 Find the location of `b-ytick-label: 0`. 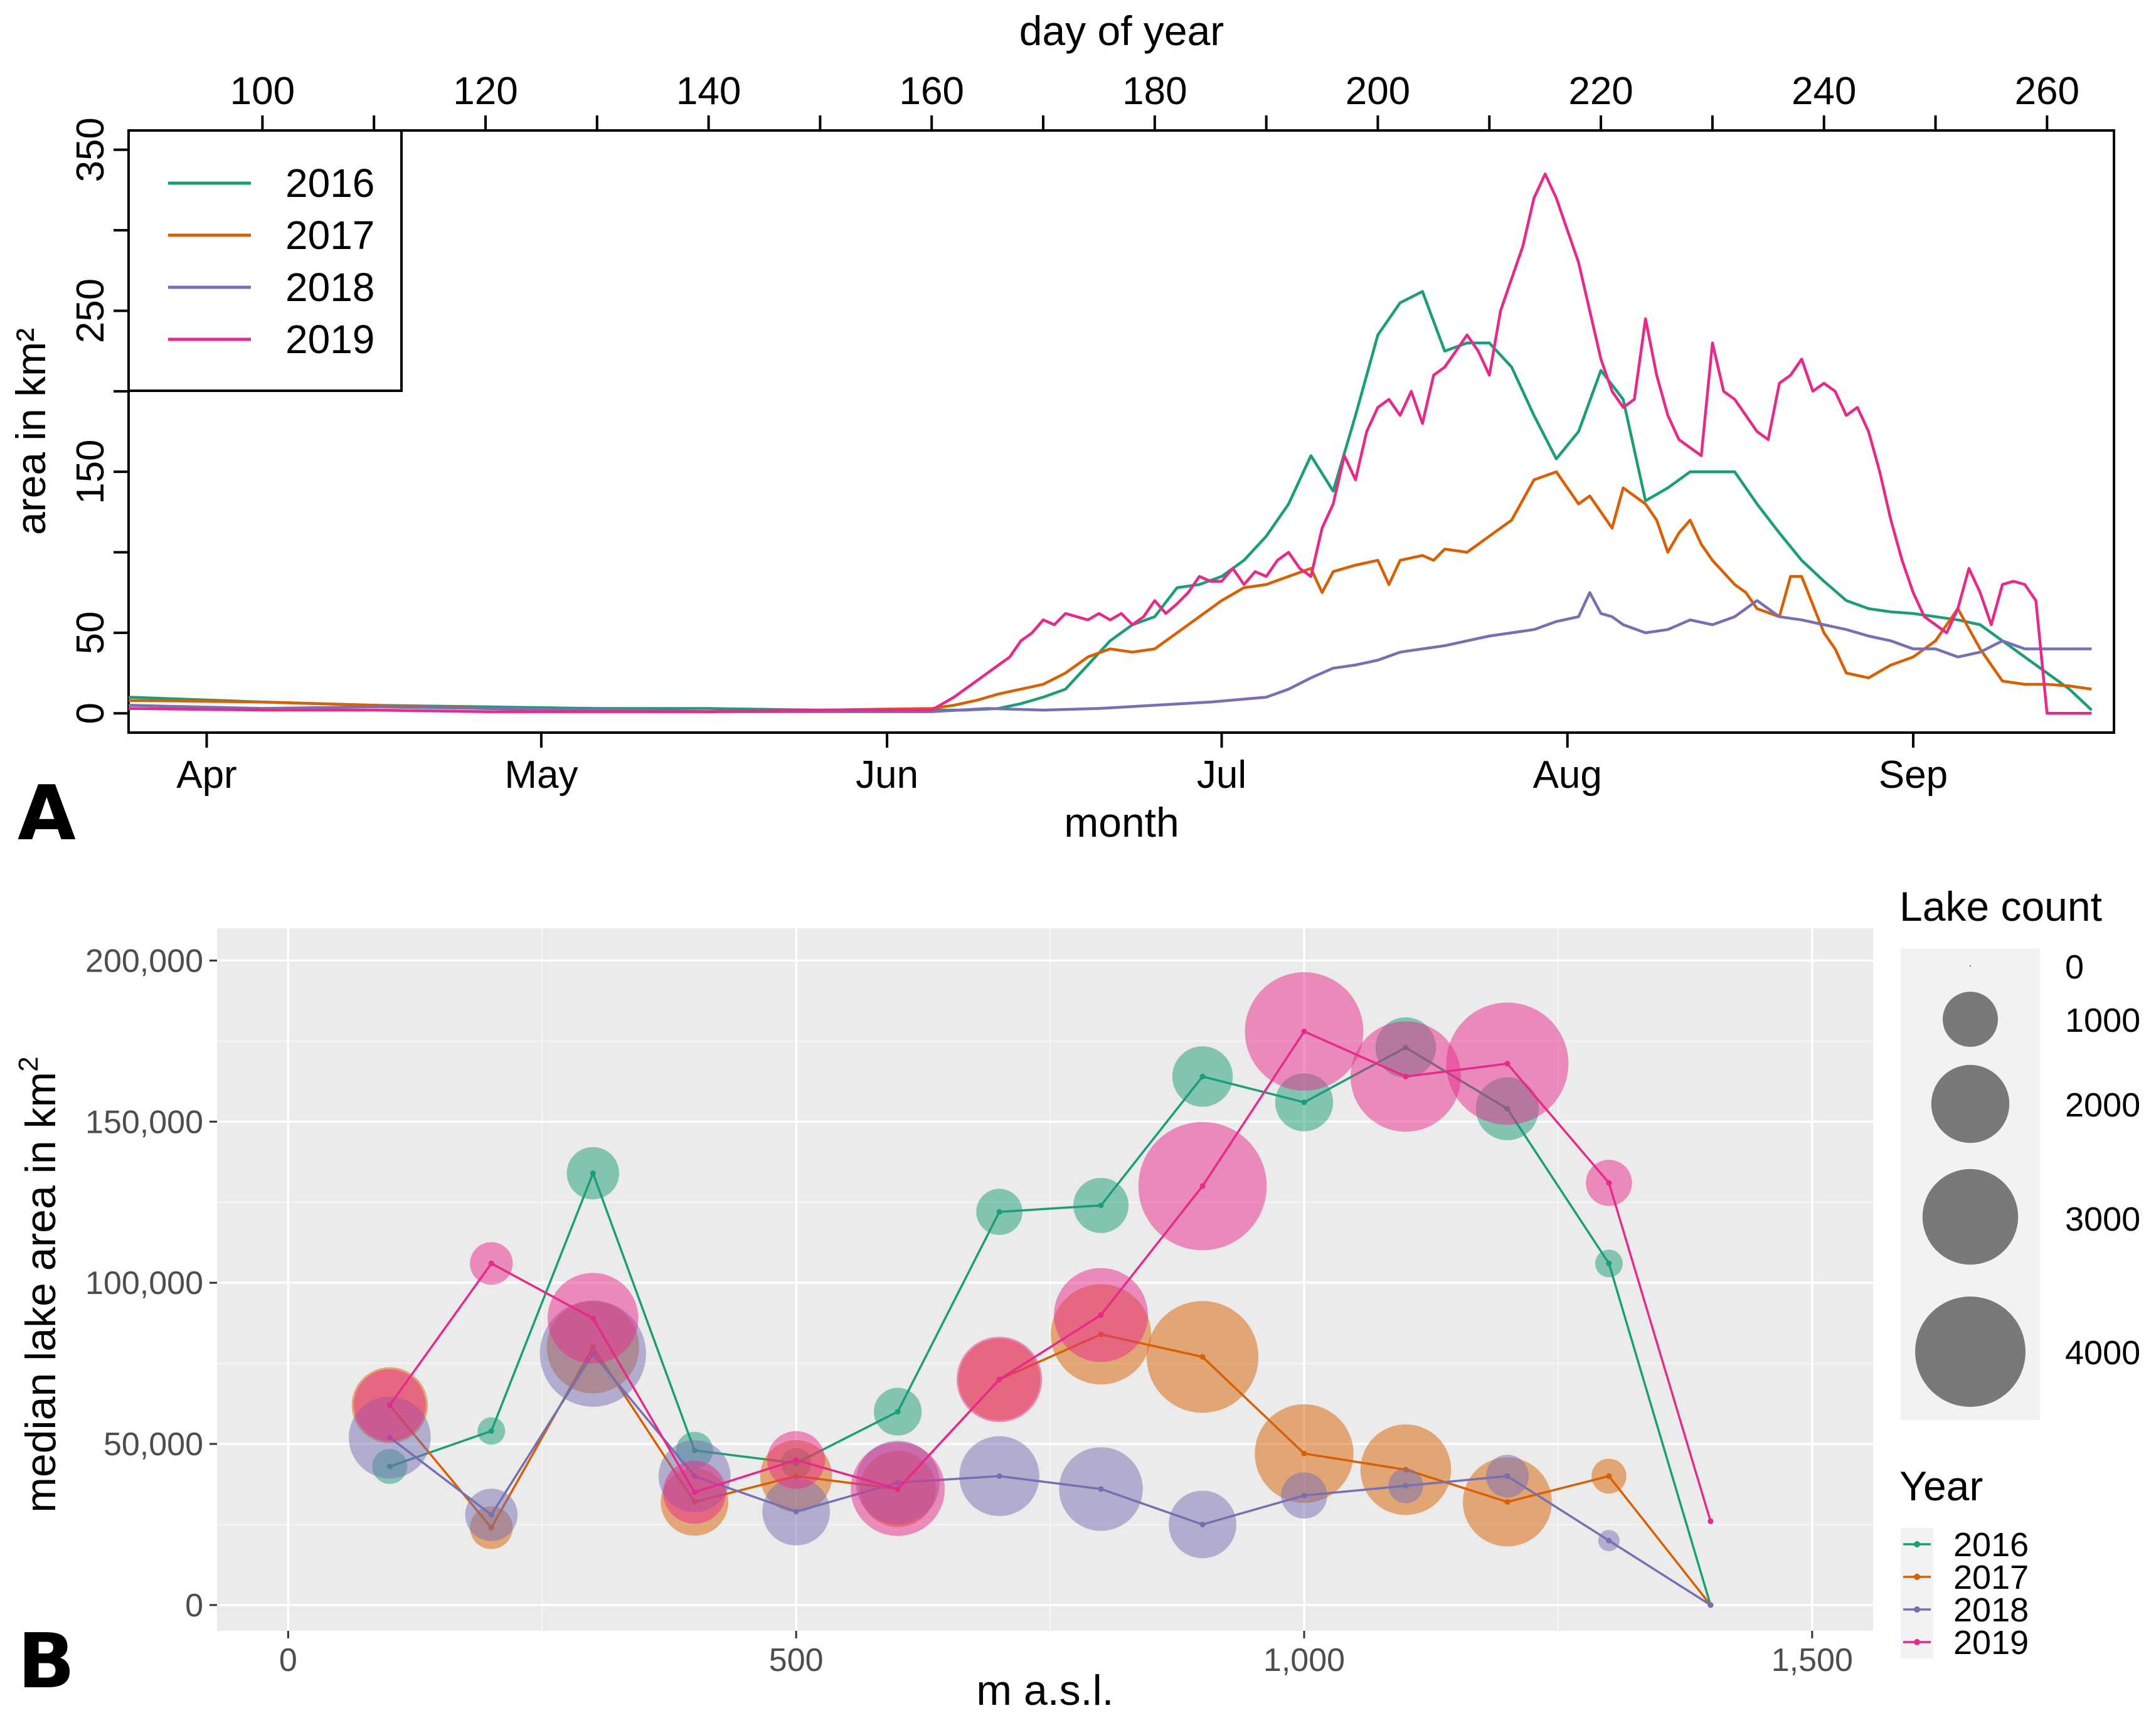

b-ytick-label: 0 is located at coordinates (194, 1606).